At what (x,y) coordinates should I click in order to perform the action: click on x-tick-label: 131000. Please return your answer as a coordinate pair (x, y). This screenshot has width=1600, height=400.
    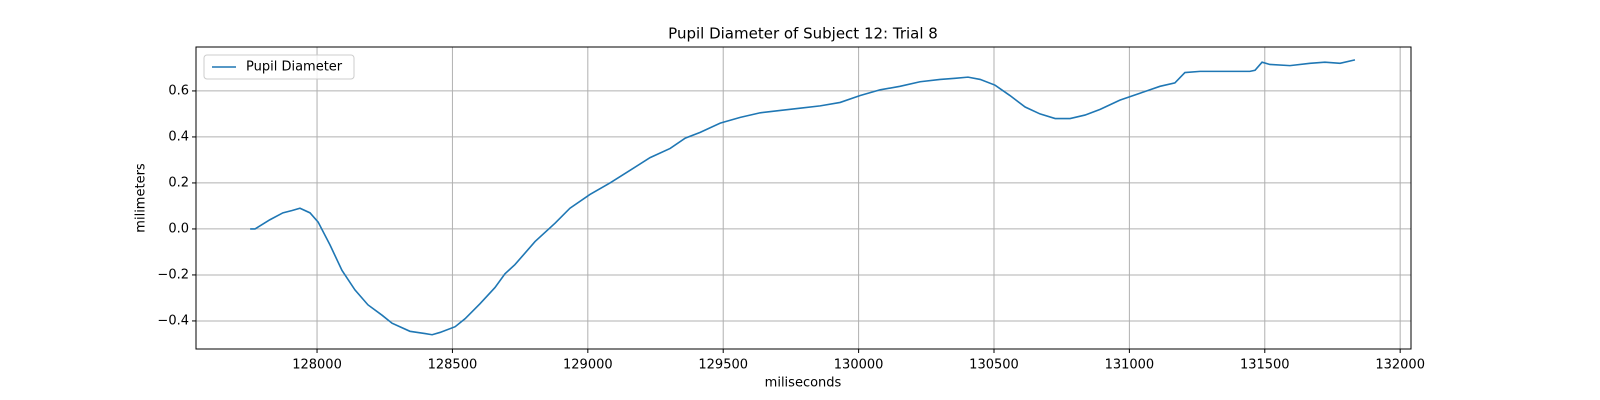
    Looking at the image, I should click on (1130, 365).